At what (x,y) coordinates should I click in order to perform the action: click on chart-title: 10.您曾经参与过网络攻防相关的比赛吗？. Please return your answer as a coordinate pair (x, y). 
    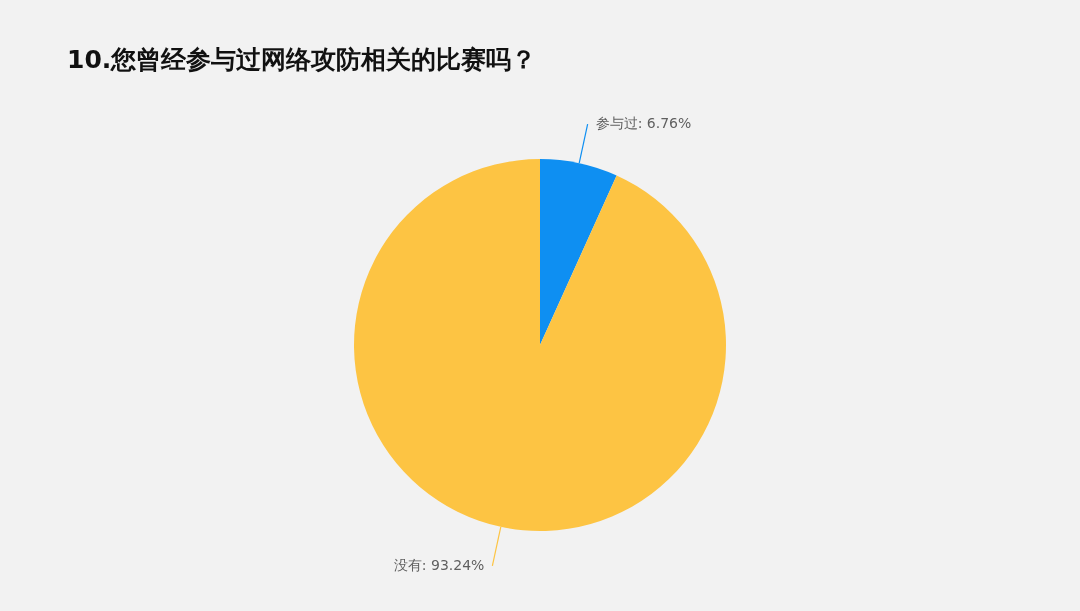
    Looking at the image, I should click on (302, 59).